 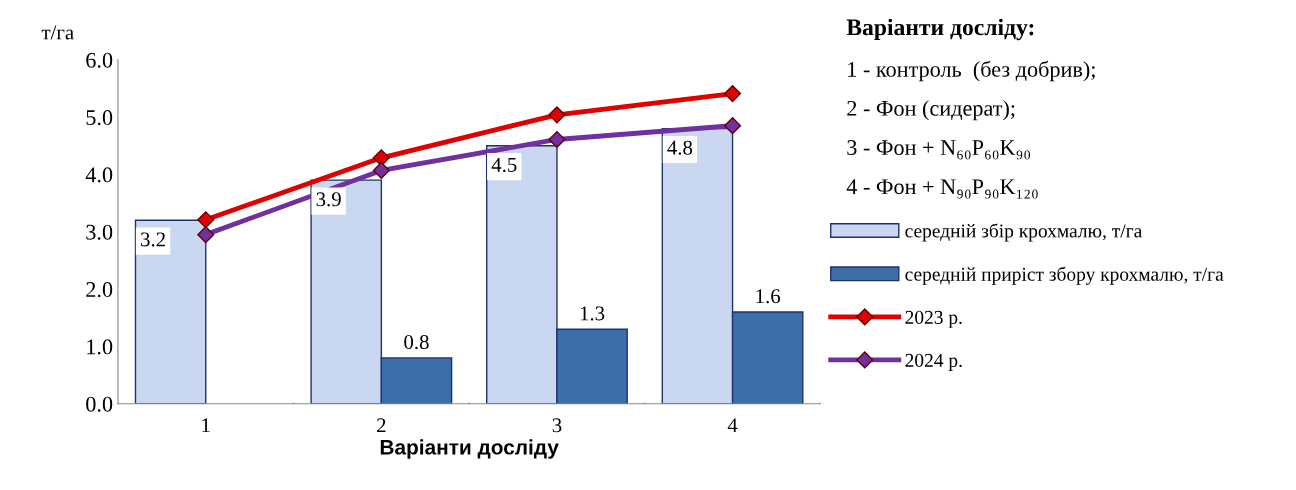 I want to click on legend-label: 2024 р., so click(x=933, y=362).